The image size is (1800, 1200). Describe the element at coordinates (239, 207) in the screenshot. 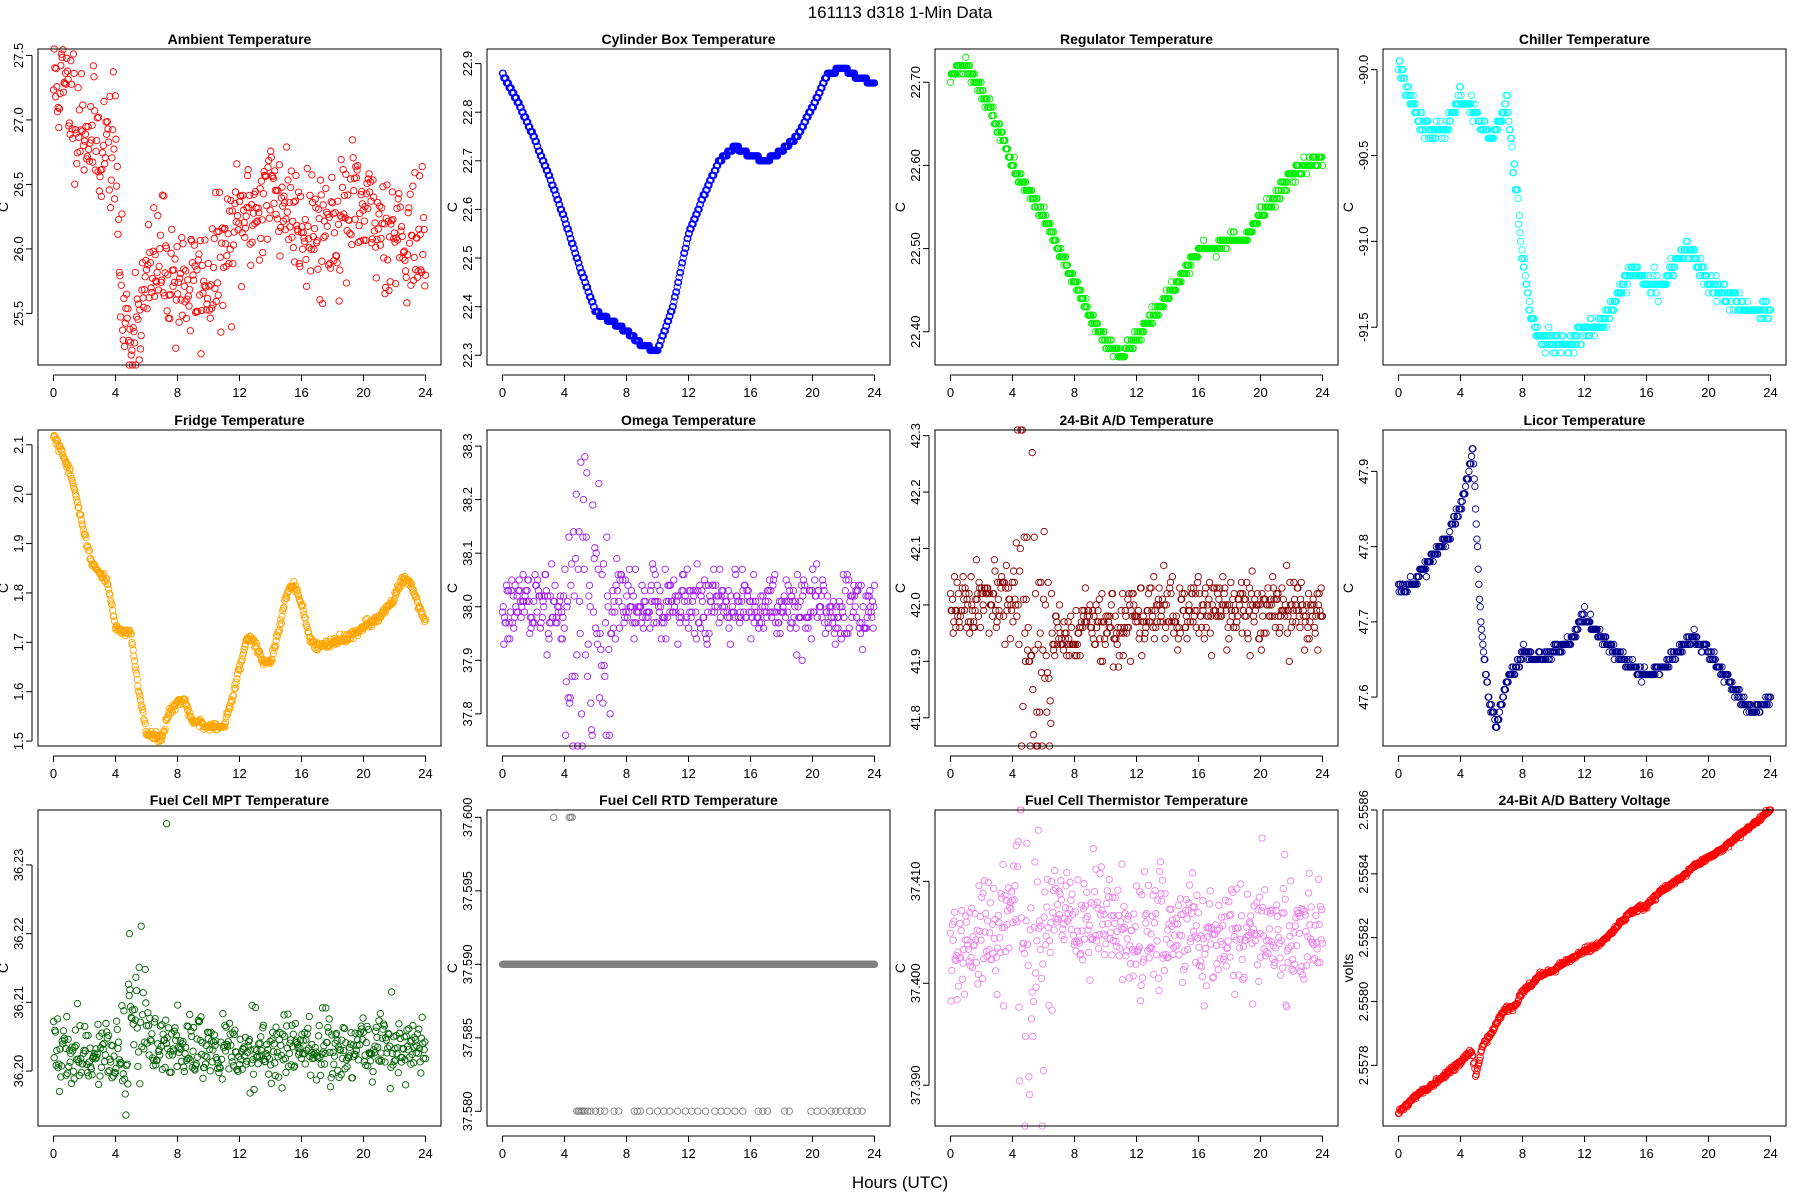

I see `plot-frame` at that location.